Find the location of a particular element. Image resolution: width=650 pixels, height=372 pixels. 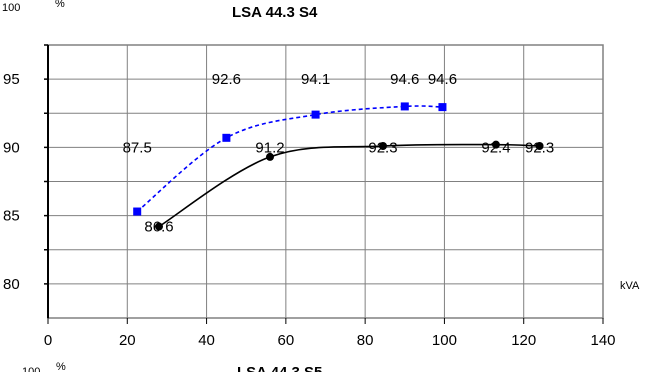

y-tick-label-3: 80 is located at coordinates (11, 284).